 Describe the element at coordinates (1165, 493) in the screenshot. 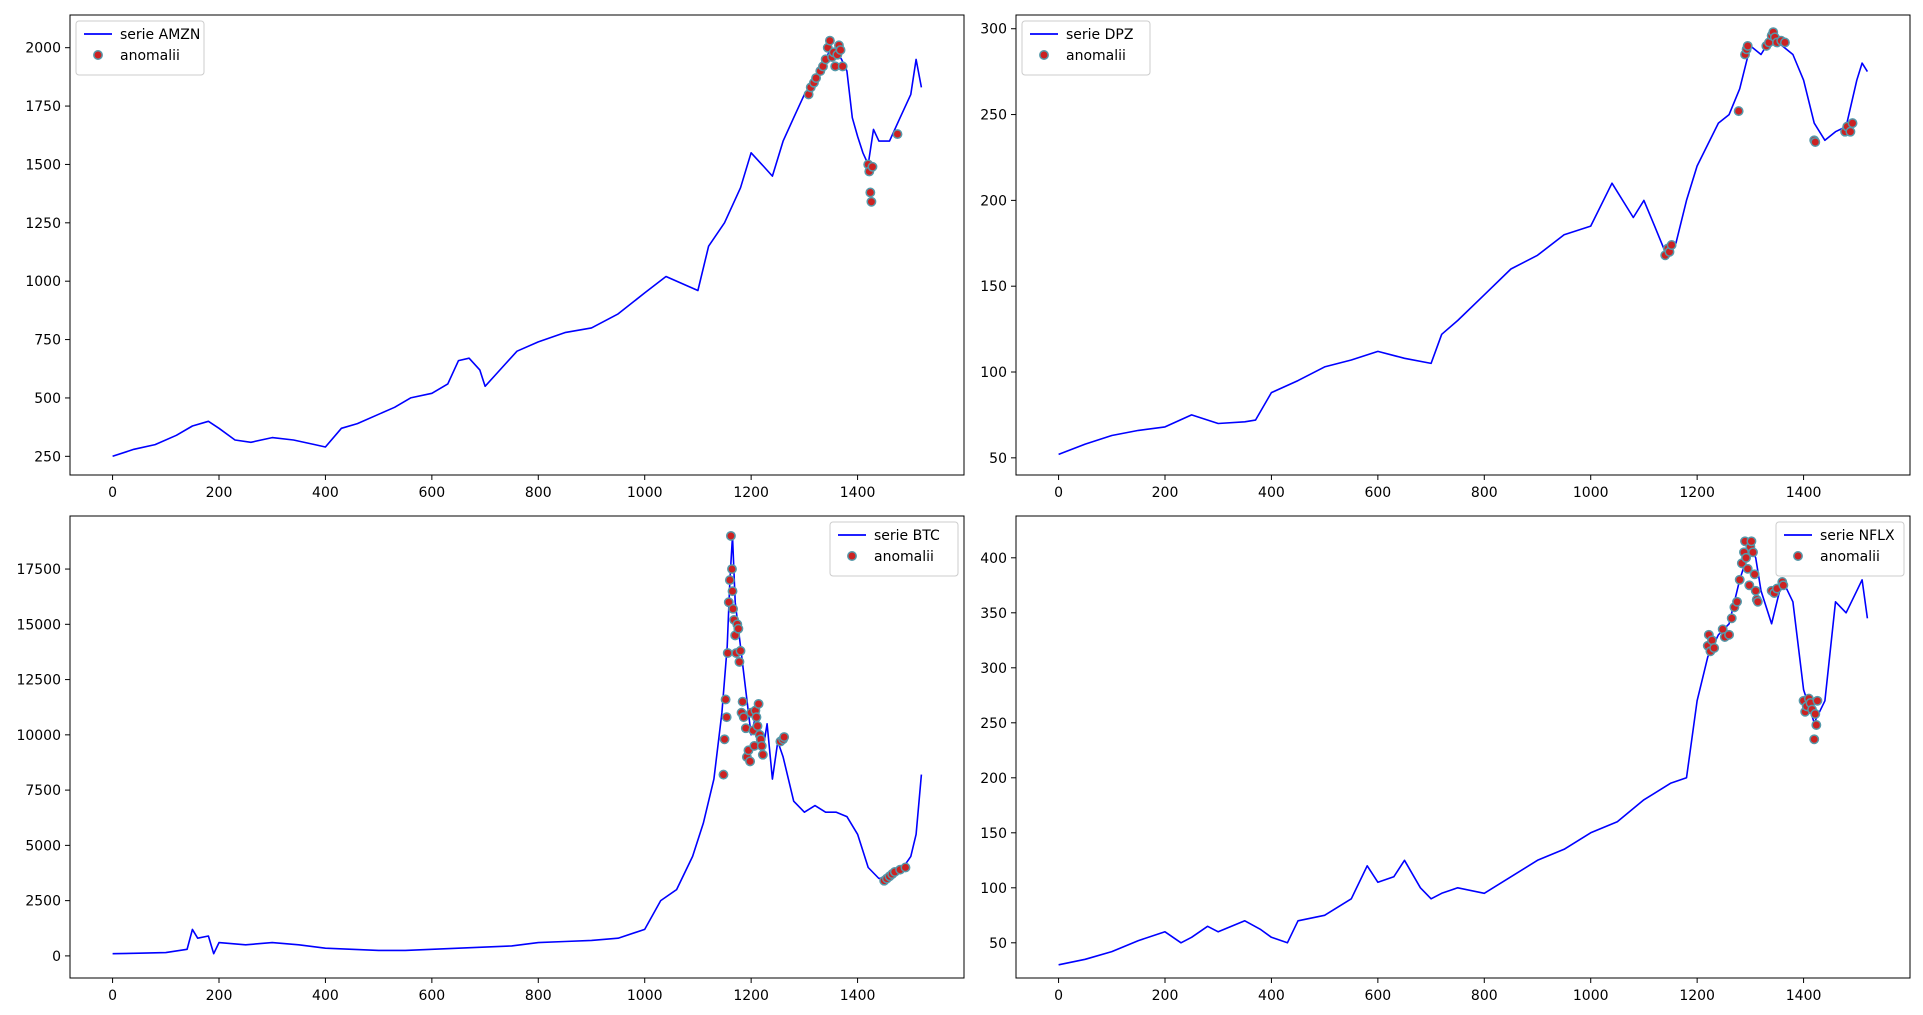

I see `x-tick-label: 200` at that location.